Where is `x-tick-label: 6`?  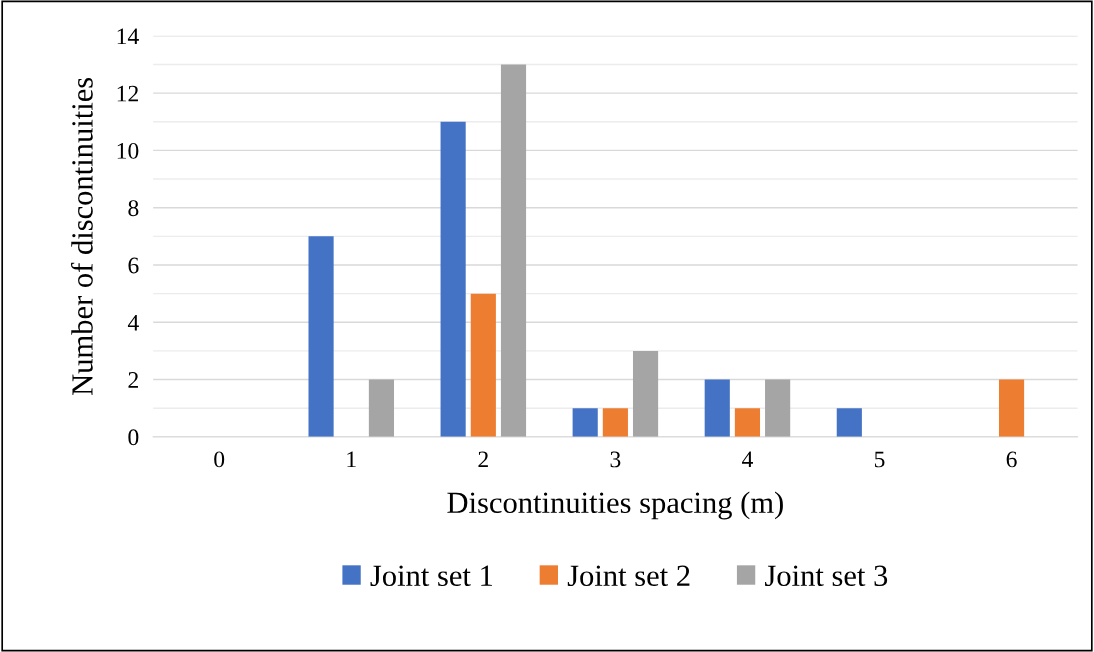 x-tick-label: 6 is located at coordinates (1011, 459).